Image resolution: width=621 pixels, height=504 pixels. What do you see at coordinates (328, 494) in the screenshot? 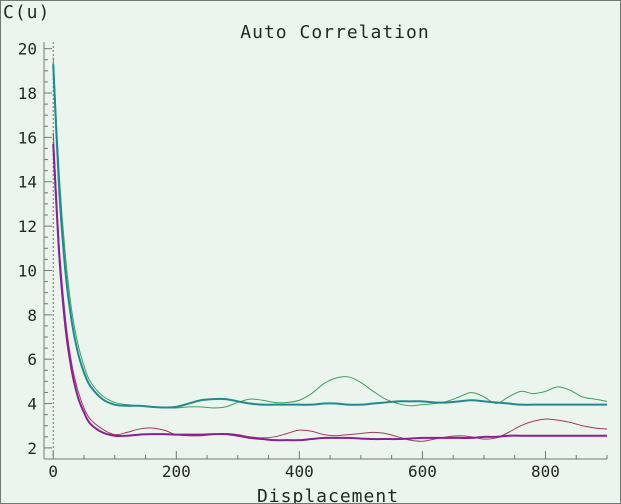
I see `x-axis-label: Displacement` at bounding box center [328, 494].